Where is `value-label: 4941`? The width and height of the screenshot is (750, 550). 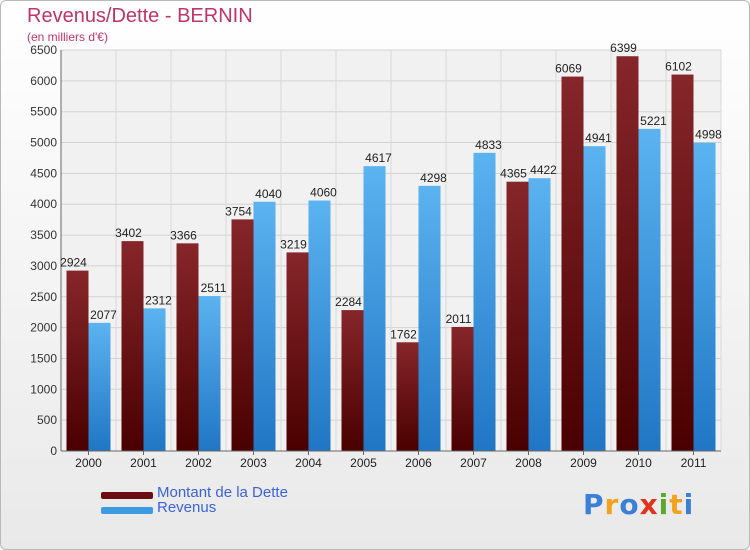 value-label: 4941 is located at coordinates (598, 138).